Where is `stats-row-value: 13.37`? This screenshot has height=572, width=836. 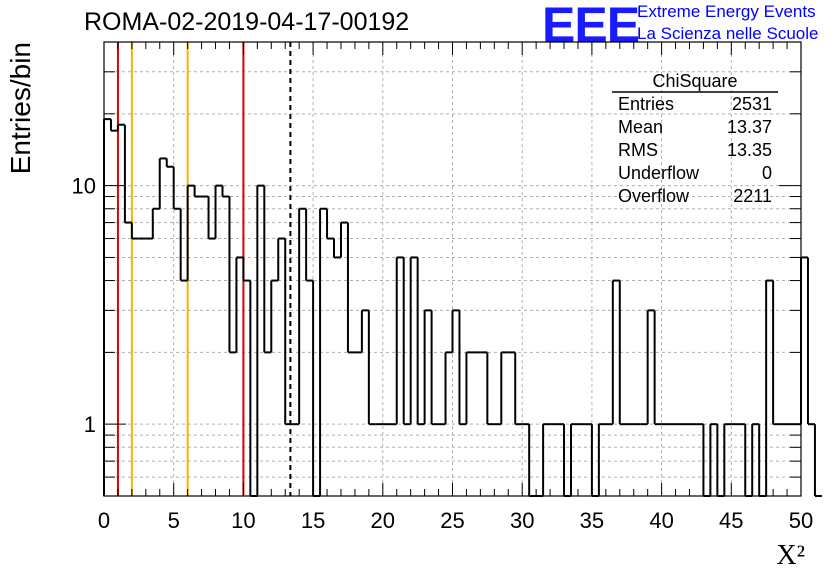
stats-row-value: 13.37 is located at coordinates (749, 127).